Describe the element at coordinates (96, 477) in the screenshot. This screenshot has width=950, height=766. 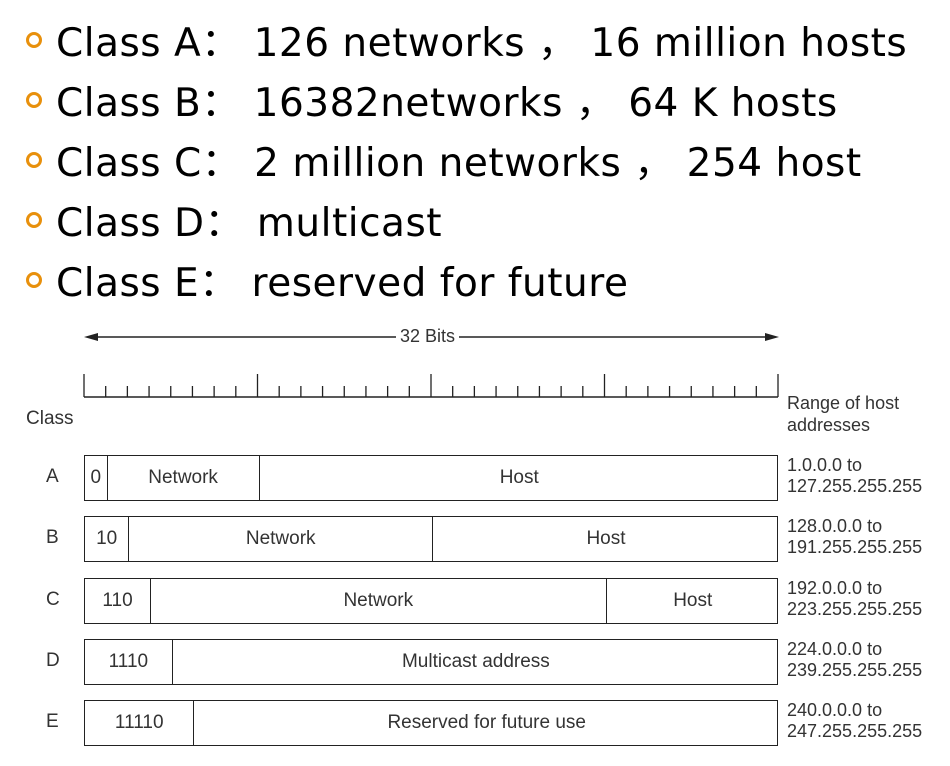
I see `bit-field: 0` at that location.